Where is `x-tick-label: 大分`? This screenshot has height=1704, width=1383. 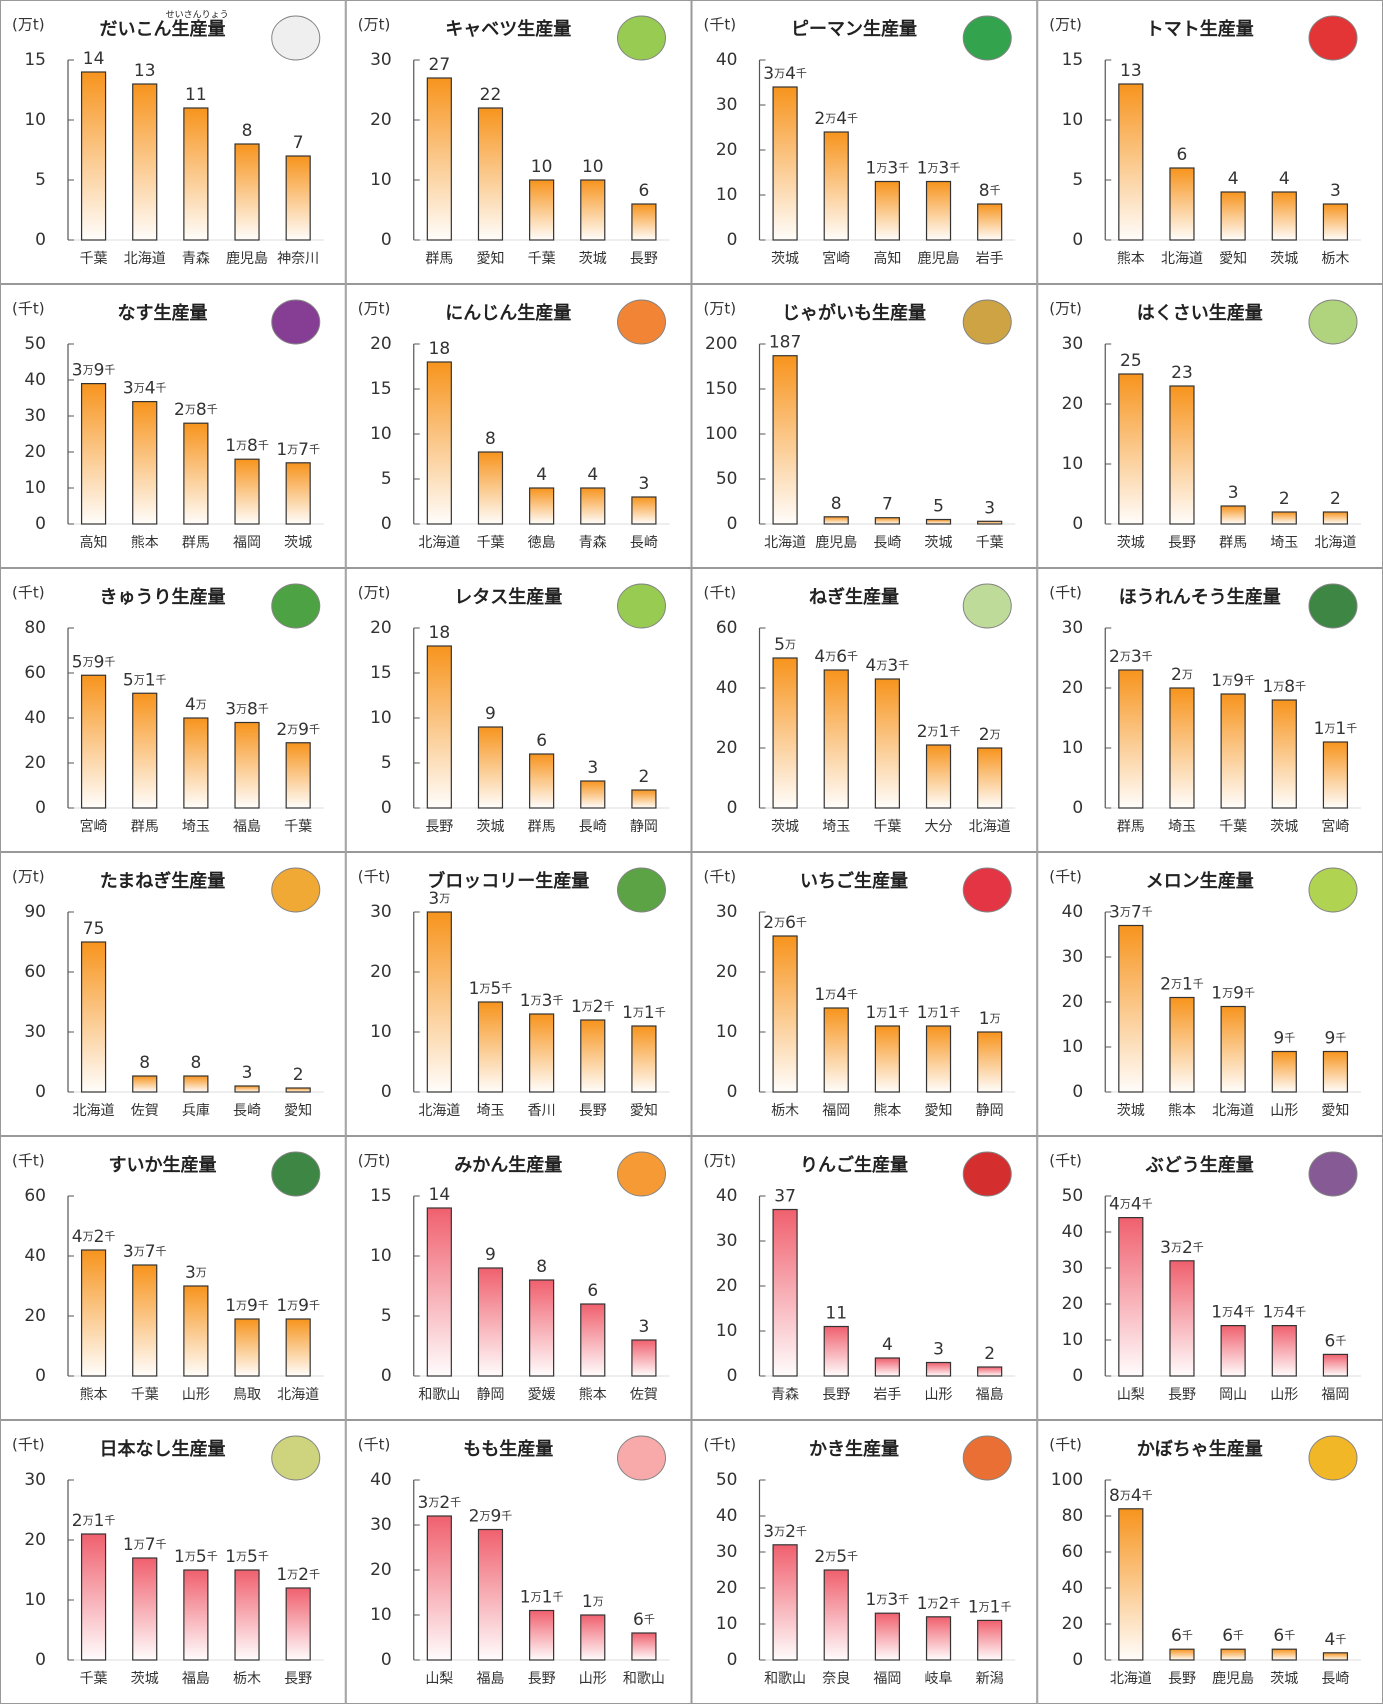 x-tick-label: 大分 is located at coordinates (939, 827).